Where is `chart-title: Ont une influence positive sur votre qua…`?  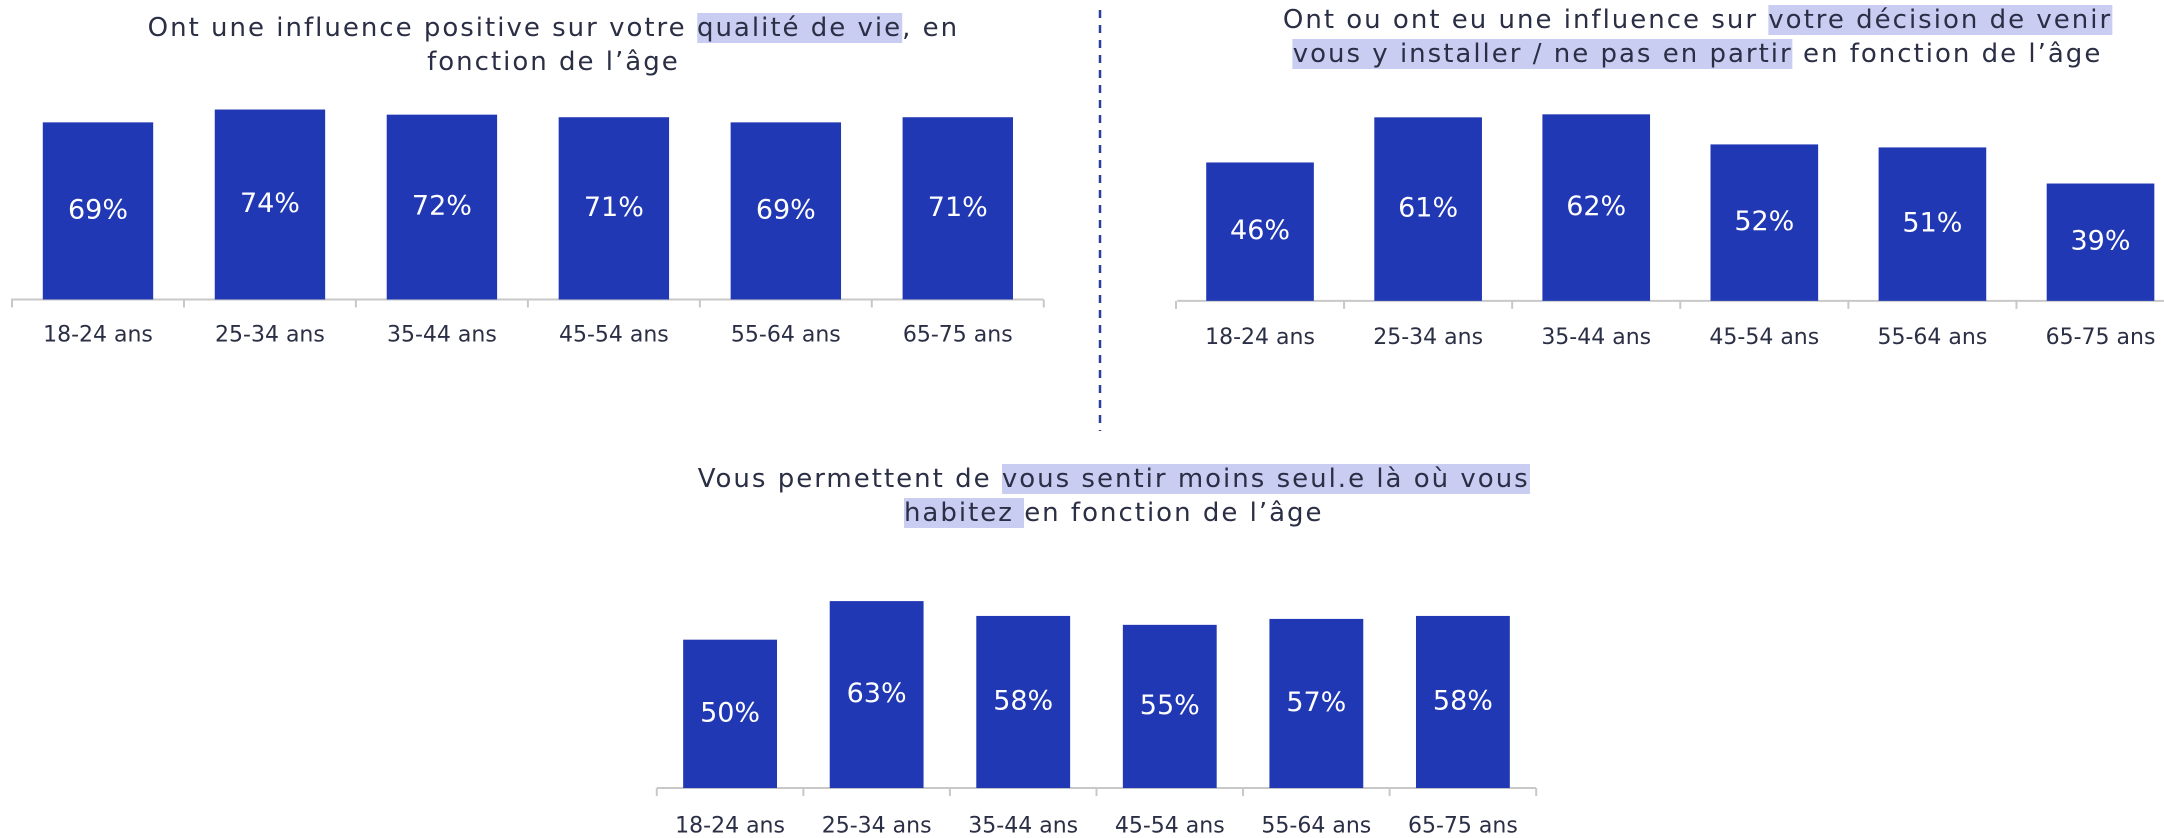 chart-title: Ont une influence positive sur votre qua… is located at coordinates (554, 45).